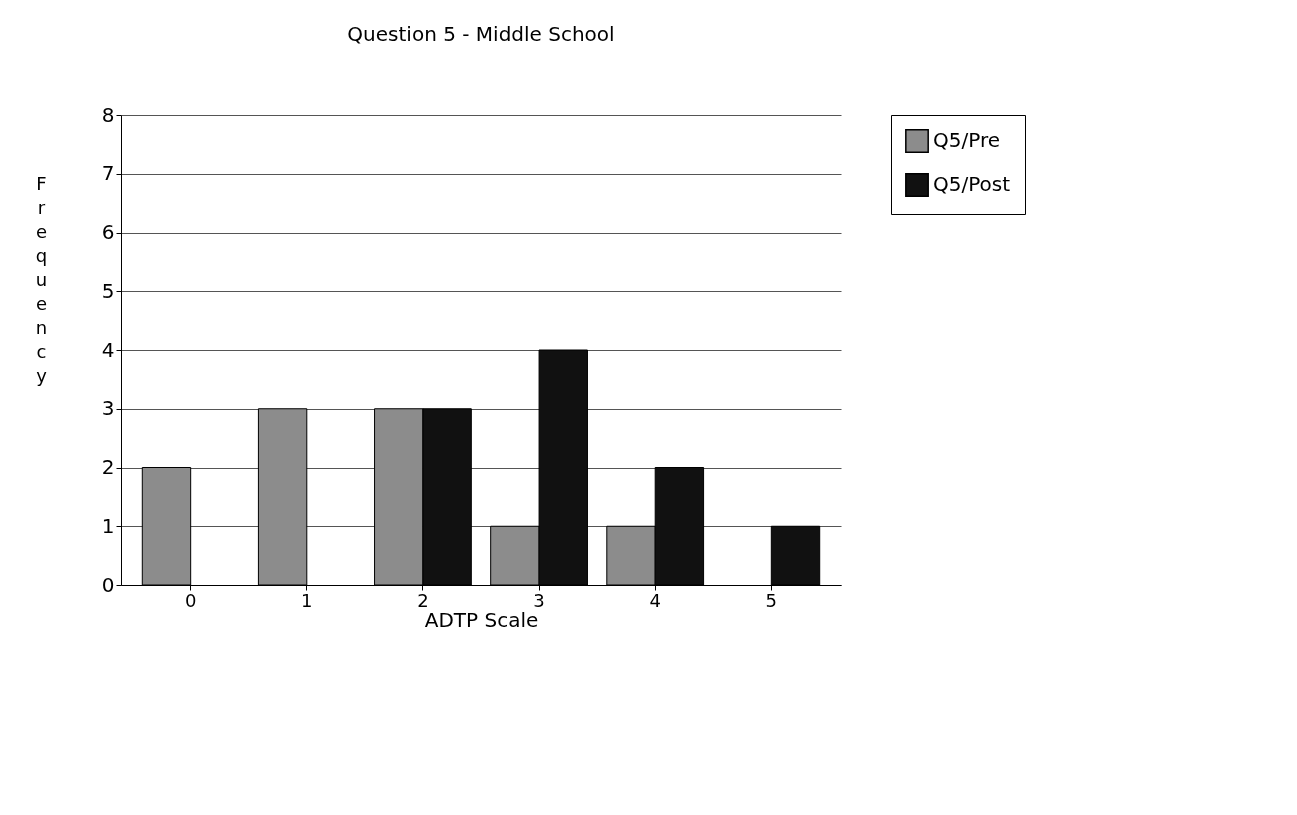 This screenshot has height=815, width=1297. Describe the element at coordinates (108, 408) in the screenshot. I see `y-tick-label: 3` at that location.